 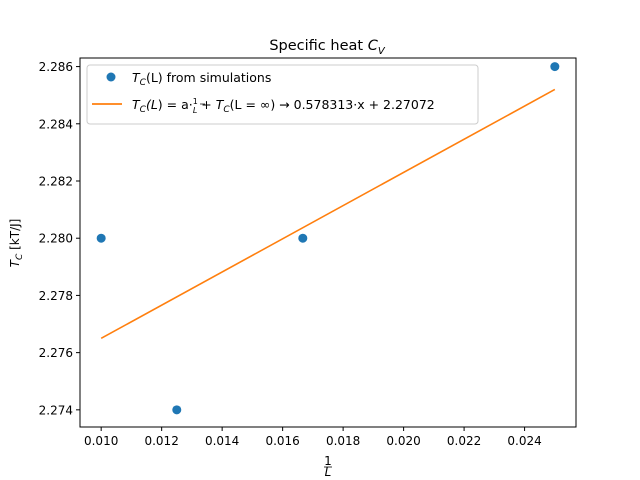 What do you see at coordinates (208, 77) in the screenshot?
I see `legend-scatter-rest: (L) from simulations` at bounding box center [208, 77].